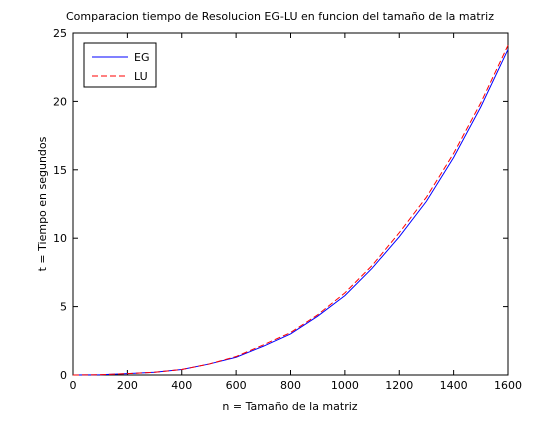  Describe the element at coordinates (141, 57) in the screenshot. I see `legend-label-eg: EG` at that location.